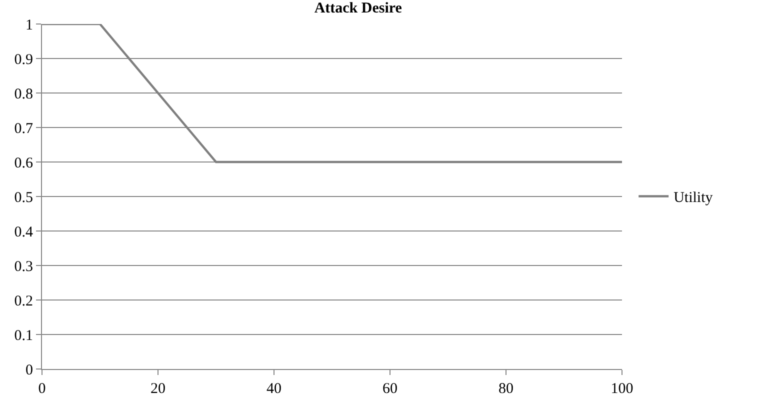  I want to click on x-tick-label: 0, so click(42, 389).